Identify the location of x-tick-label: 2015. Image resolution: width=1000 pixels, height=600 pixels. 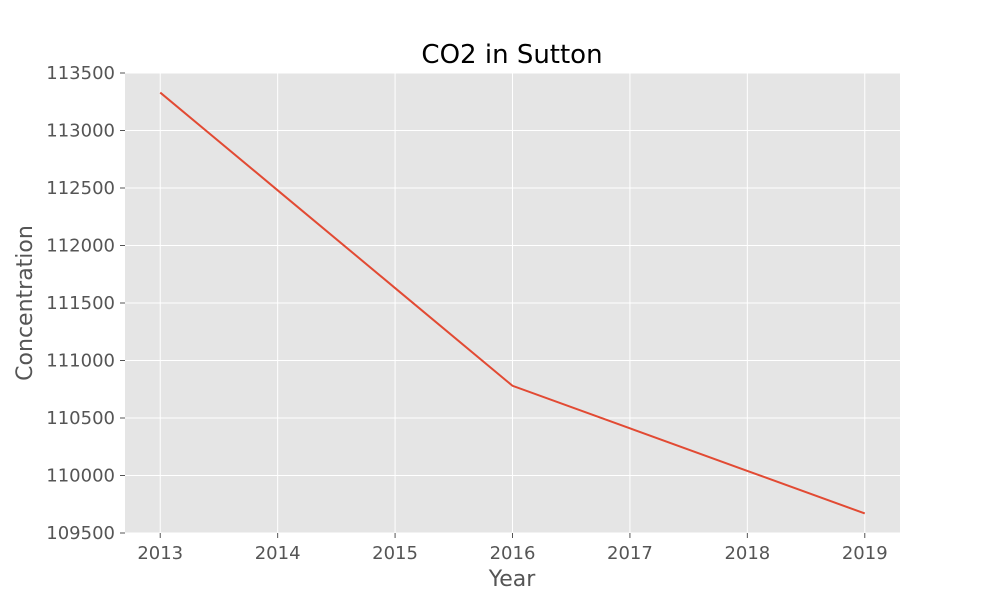
(395, 553).